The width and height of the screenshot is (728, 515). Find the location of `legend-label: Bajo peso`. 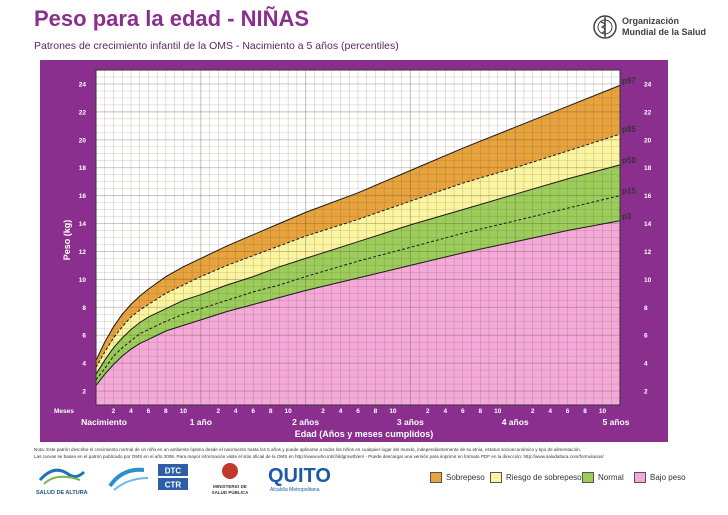

legend-label: Bajo peso is located at coordinates (668, 477).